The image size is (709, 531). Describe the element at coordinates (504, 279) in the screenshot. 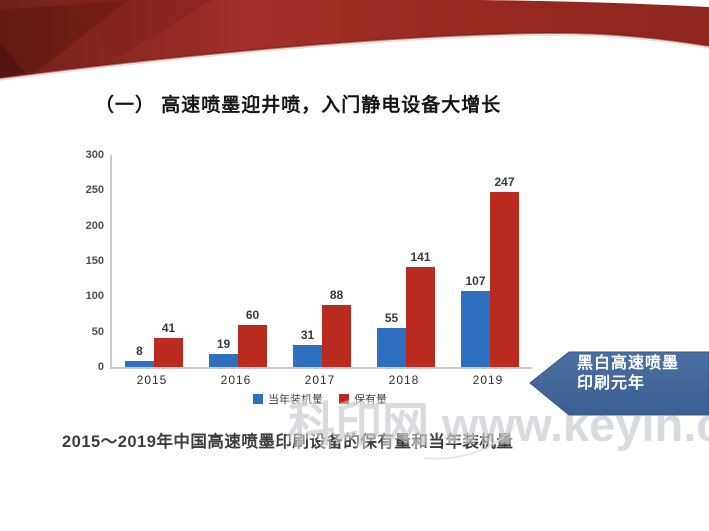

I see `bar-保有量-2019` at that location.